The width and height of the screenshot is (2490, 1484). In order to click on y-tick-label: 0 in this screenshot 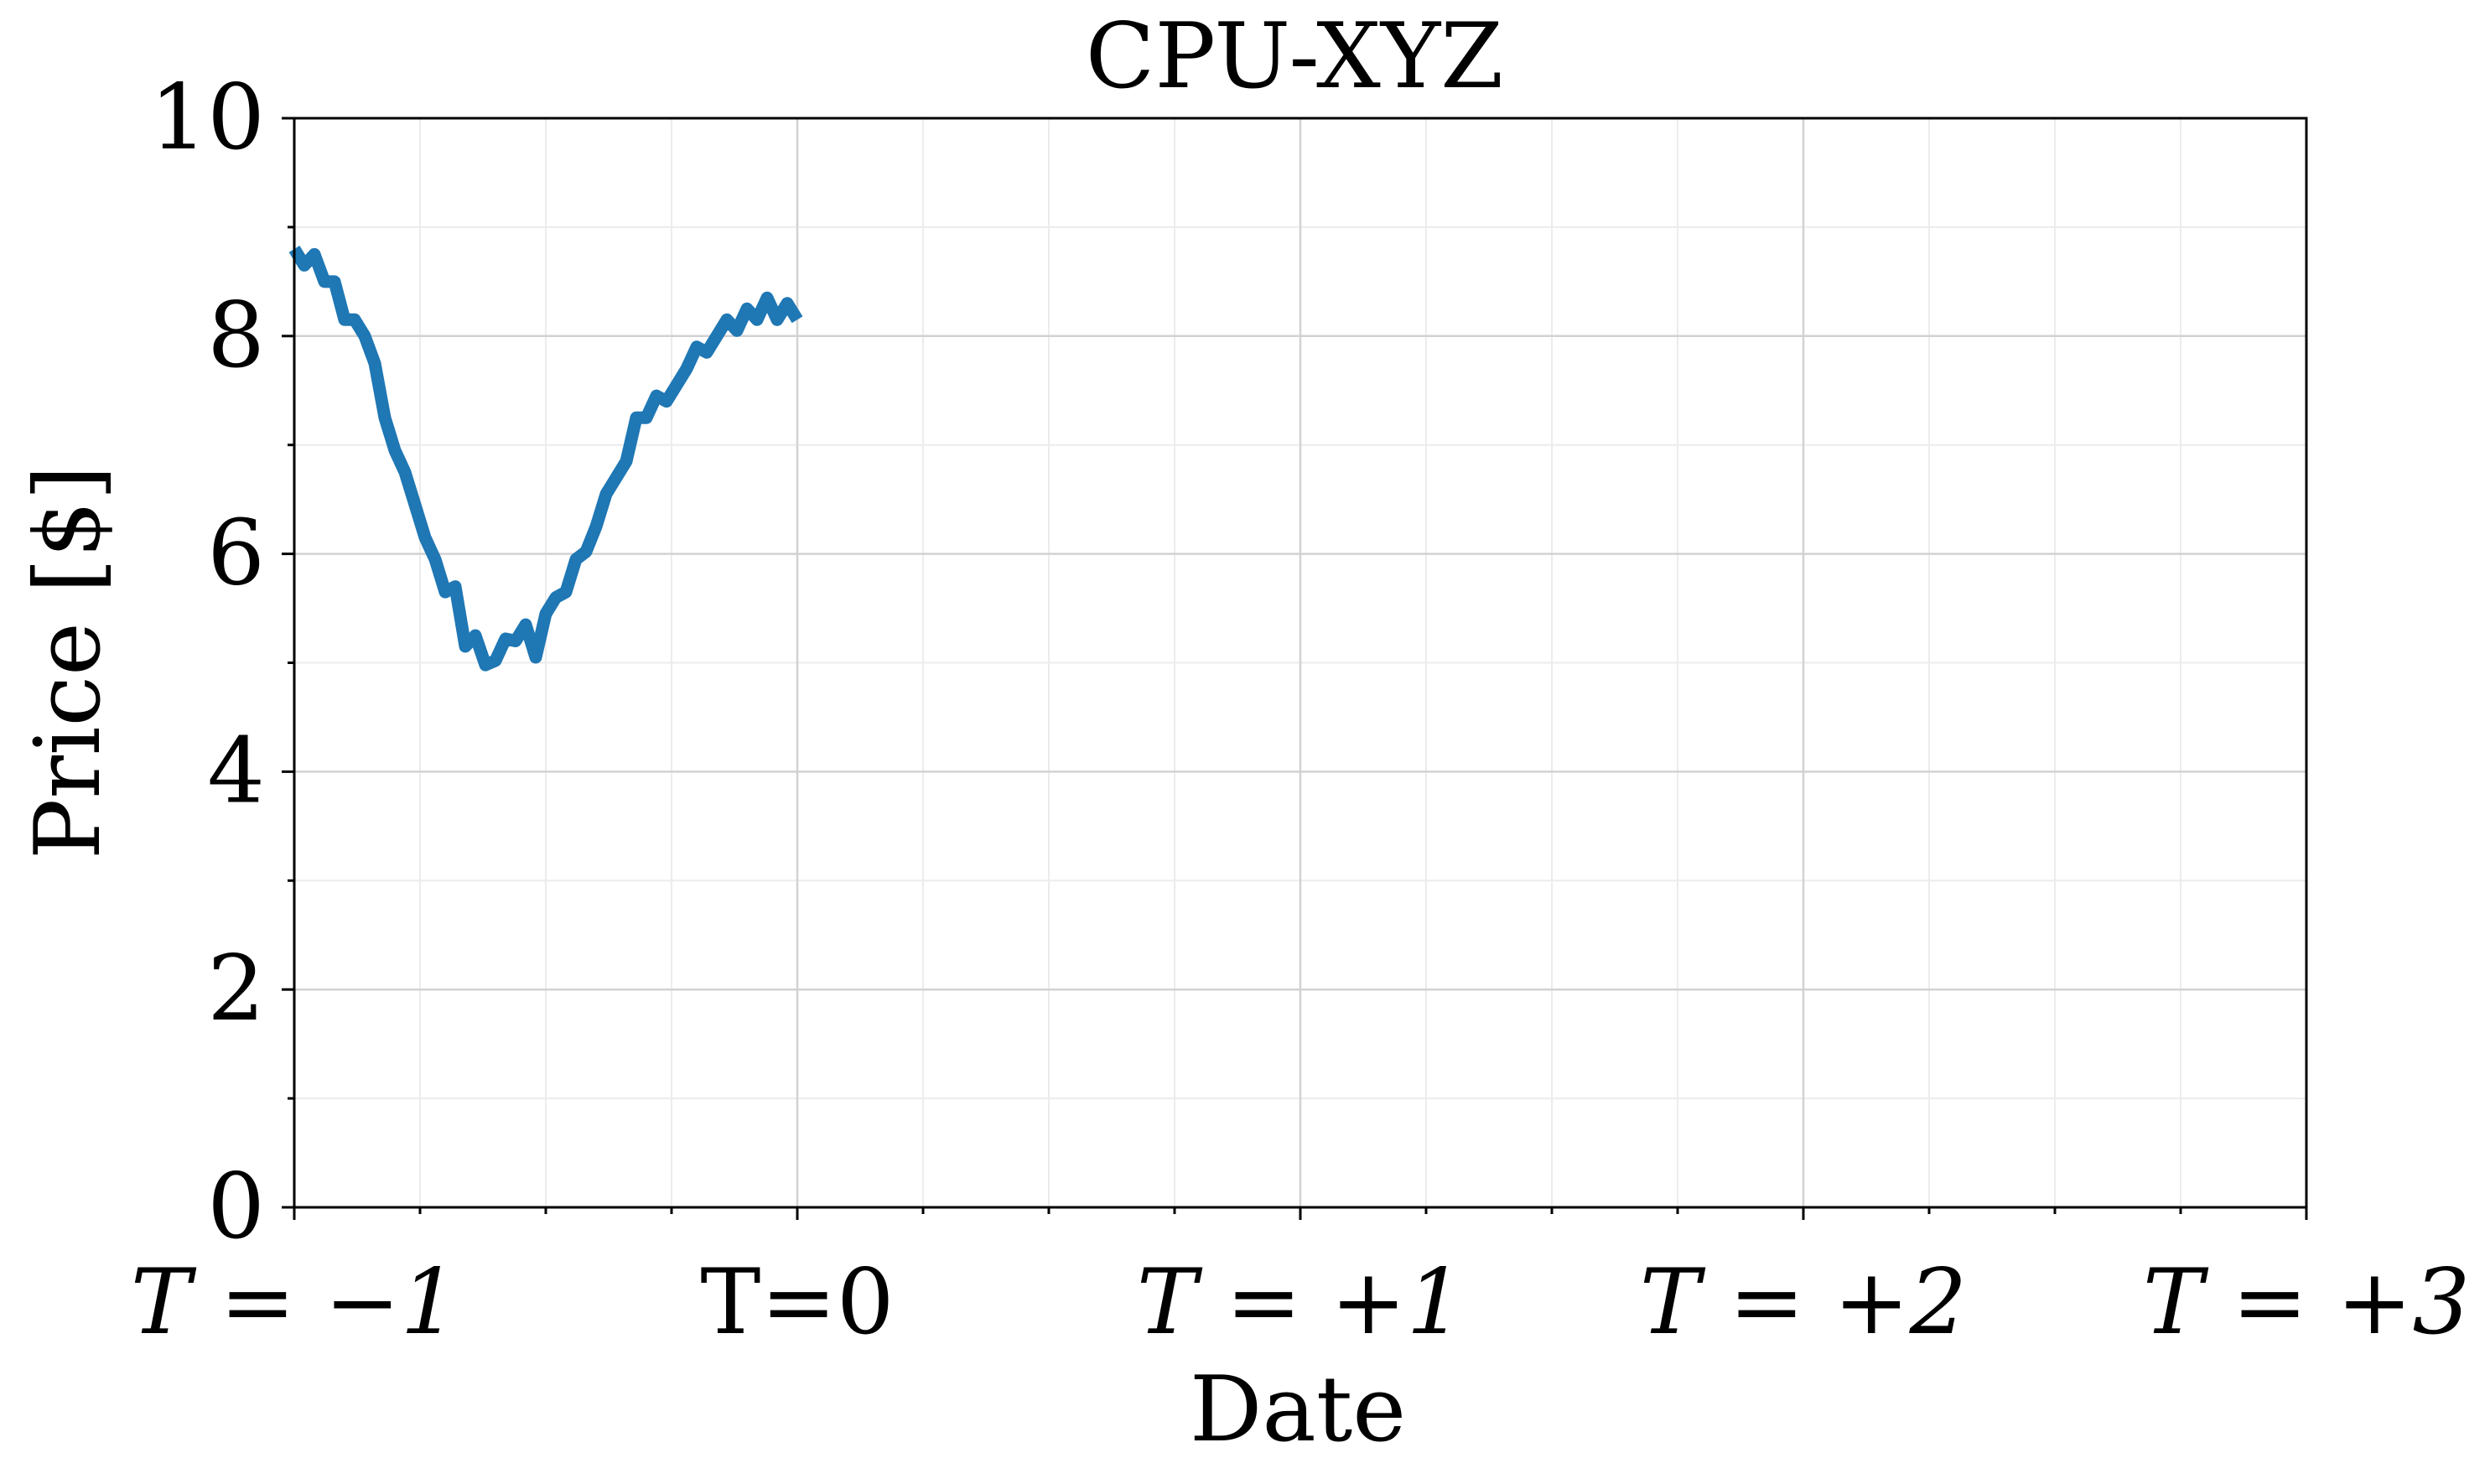, I will do `click(236, 1207)`.